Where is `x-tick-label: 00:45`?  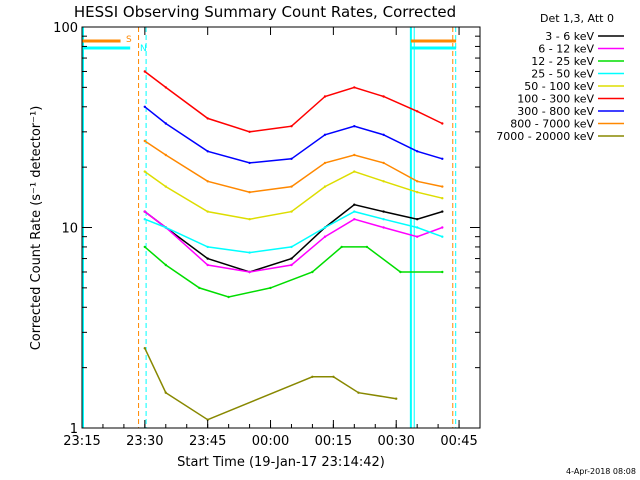 x-tick-label: 00:45 is located at coordinates (458, 441).